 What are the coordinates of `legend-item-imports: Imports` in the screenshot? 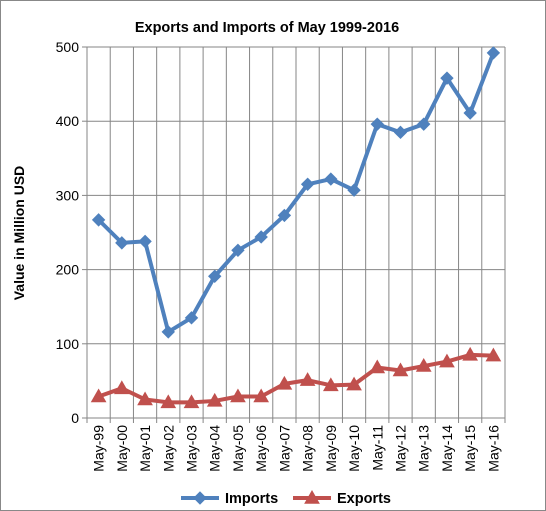 It's located at (229, 499).